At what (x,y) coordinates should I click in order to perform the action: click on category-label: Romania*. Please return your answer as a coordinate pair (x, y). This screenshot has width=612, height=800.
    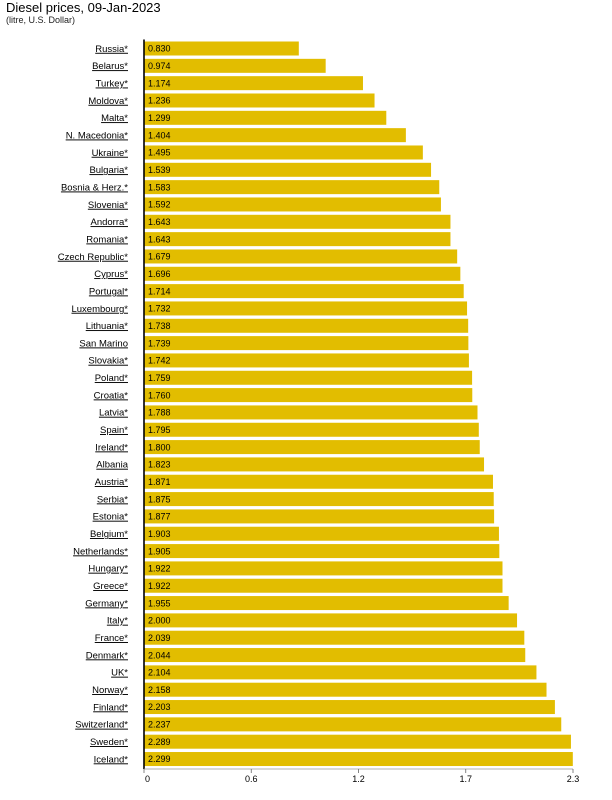
    Looking at the image, I should click on (107, 239).